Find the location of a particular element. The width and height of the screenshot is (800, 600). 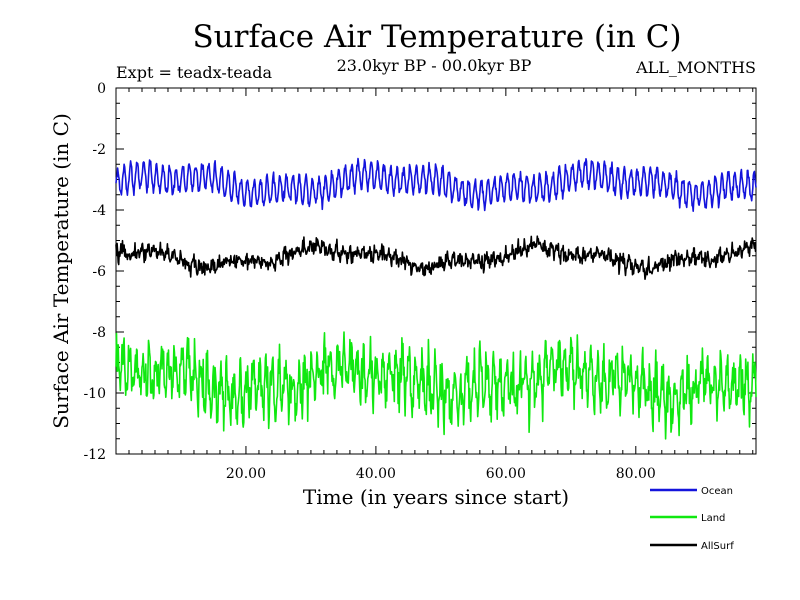

legend-label-allsurf: AllSurf is located at coordinates (717, 546).